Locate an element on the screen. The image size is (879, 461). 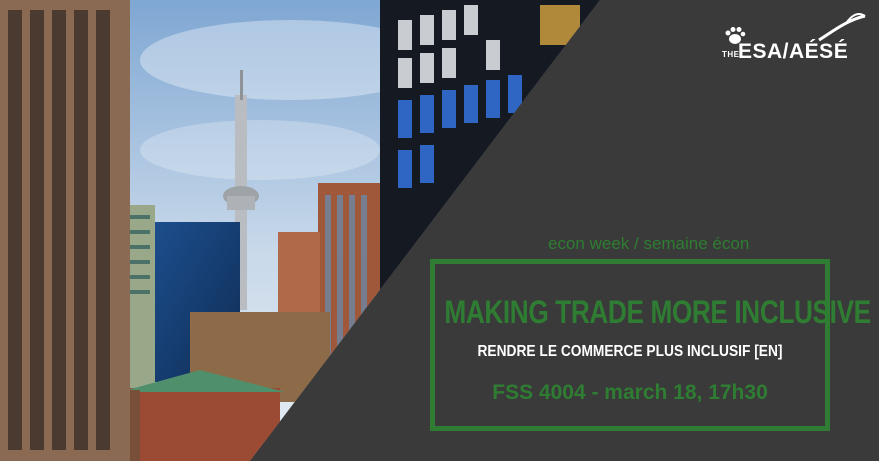
esa-logo: THE ESA/AÉSÉ is located at coordinates (794, 39).